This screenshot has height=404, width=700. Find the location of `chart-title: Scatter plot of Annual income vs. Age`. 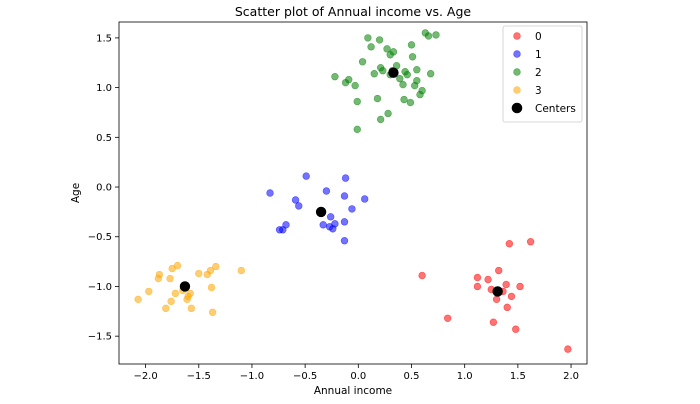

chart-title: Scatter plot of Annual income vs. Age is located at coordinates (353, 11).